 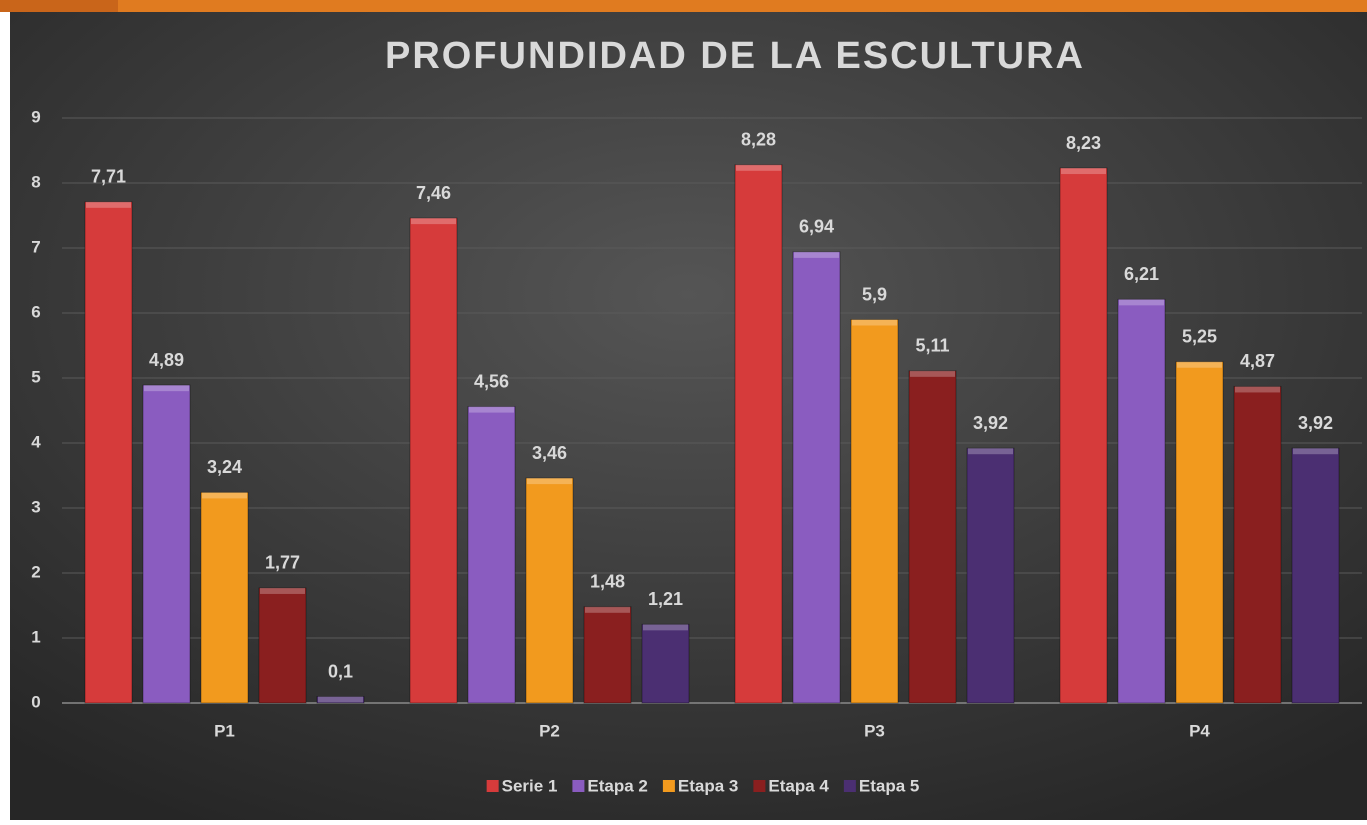 What do you see at coordinates (35, 376) in the screenshot?
I see `y-tick-label: 5` at bounding box center [35, 376].